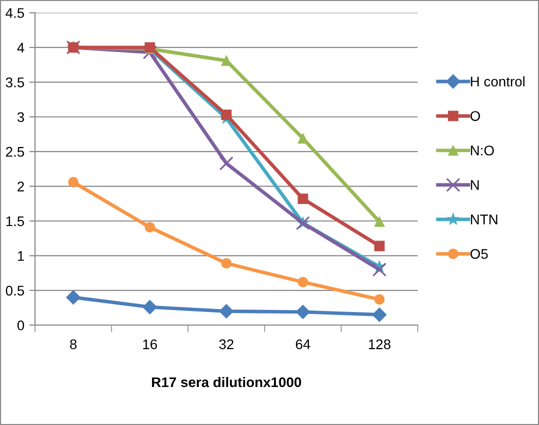 This screenshot has width=539, height=425. I want to click on legend-label: N, so click(474, 185).